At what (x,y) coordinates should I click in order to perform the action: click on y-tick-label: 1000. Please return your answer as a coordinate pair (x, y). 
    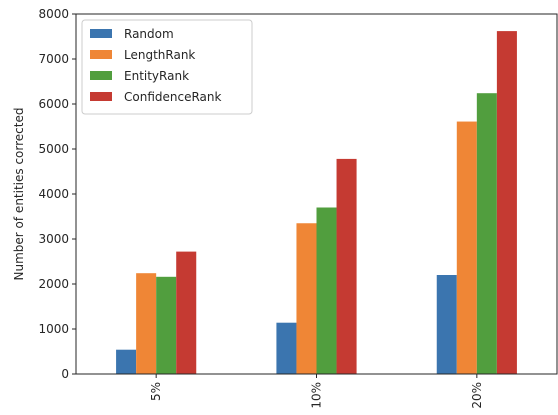
    Looking at the image, I should click on (53, 329).